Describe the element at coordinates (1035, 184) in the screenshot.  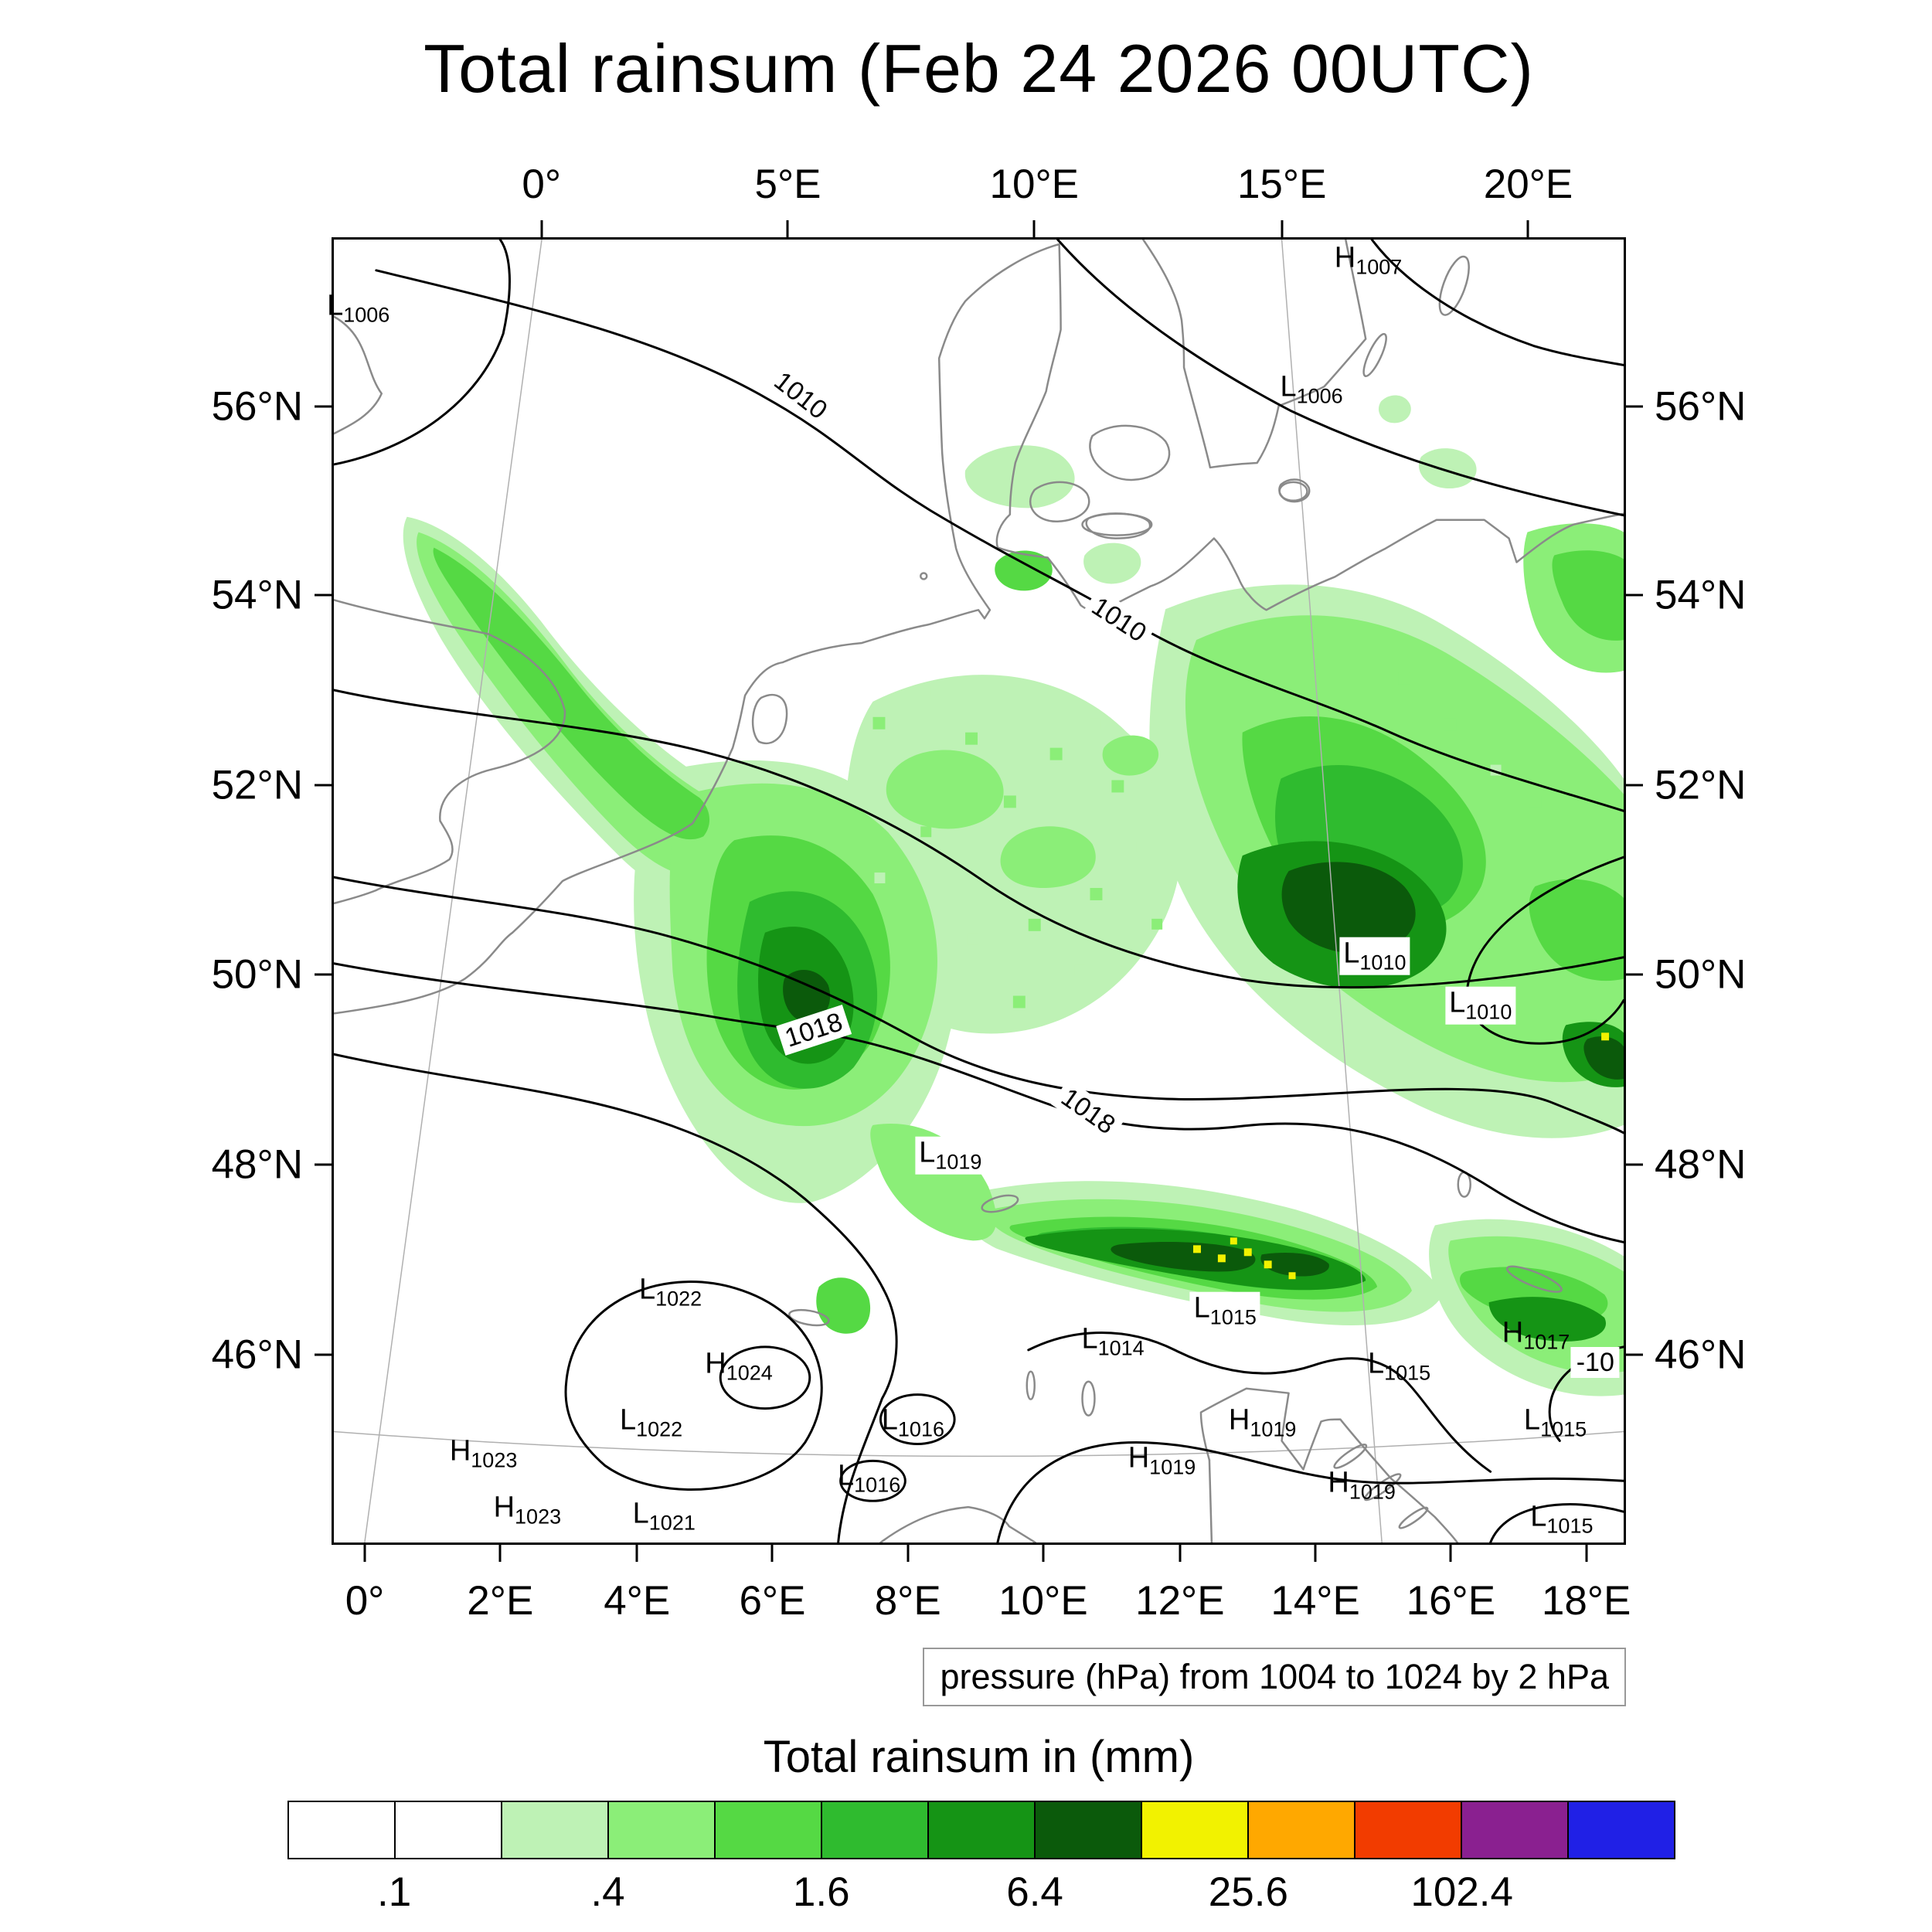
I see `top-axis-label: 10°E` at that location.